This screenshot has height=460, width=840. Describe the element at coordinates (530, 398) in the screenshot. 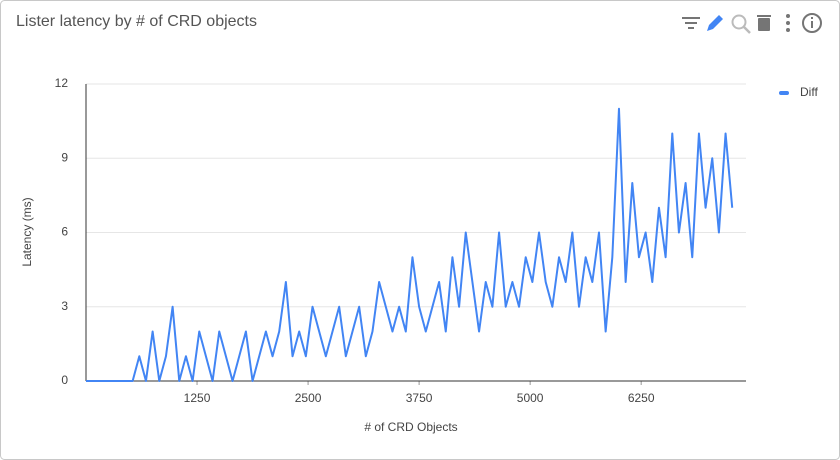

I see `x-tick-label: 5000` at that location.